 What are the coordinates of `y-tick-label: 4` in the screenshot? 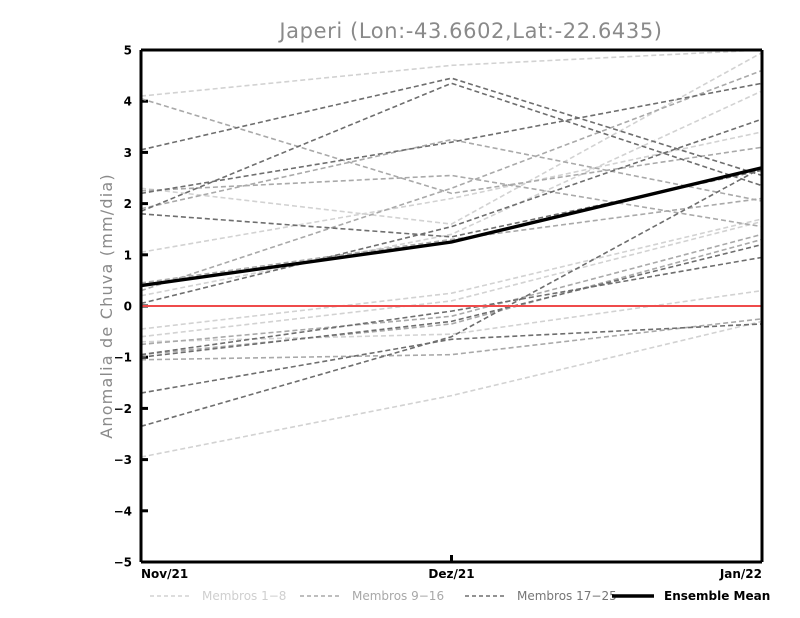 It's located at (128, 102).